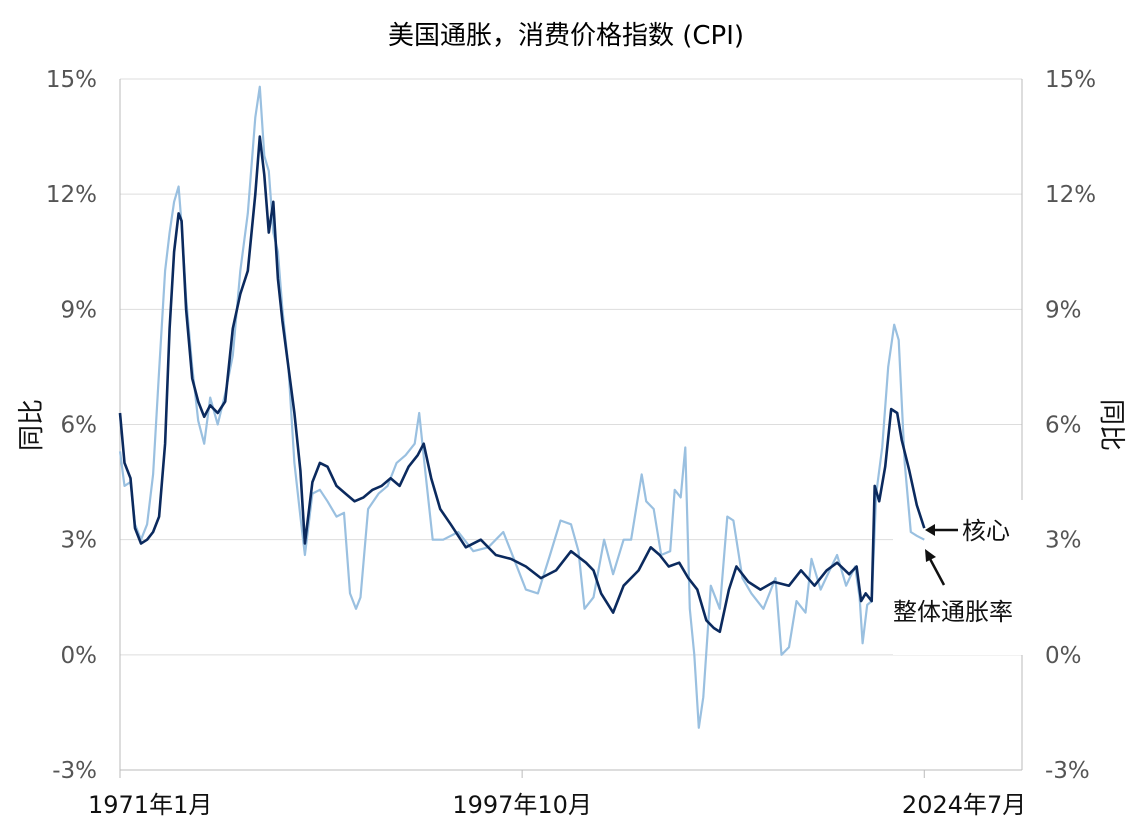  What do you see at coordinates (1111, 425) in the screenshot?
I see `y-axis-label-right: 同比` at bounding box center [1111, 425].